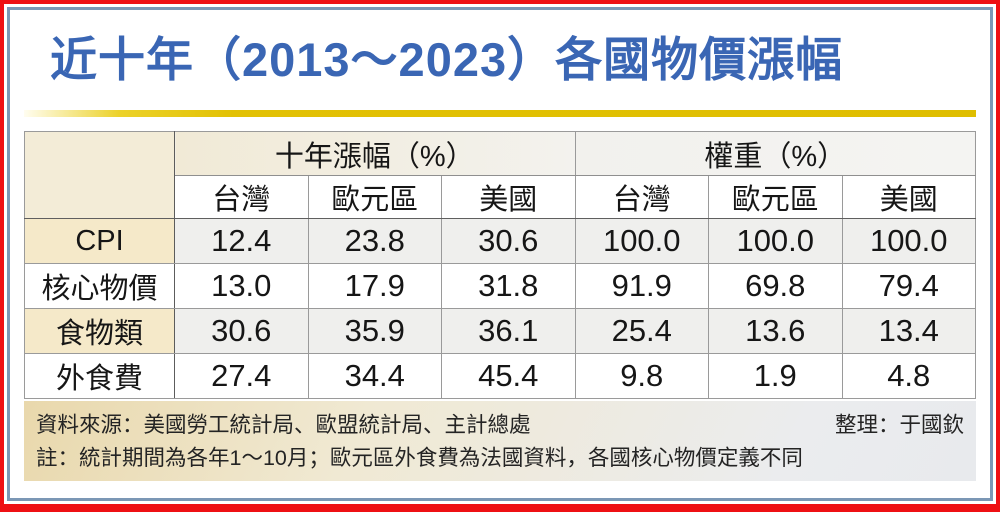  I want to click on sub-header-eurozone: 歐元區, so click(374, 197).